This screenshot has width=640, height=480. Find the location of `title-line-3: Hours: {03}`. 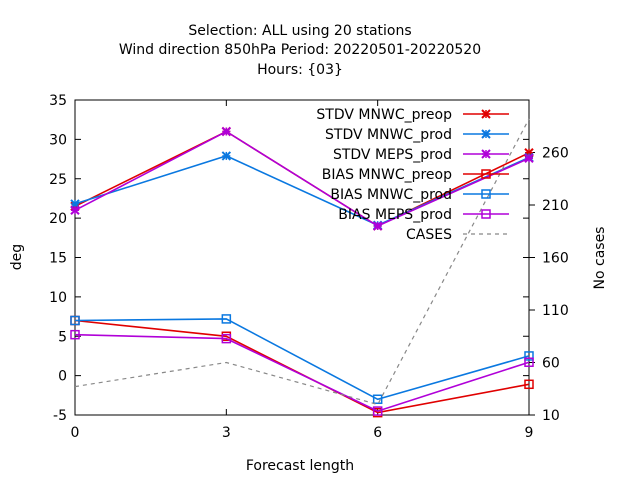

title-line-3: Hours: {03} is located at coordinates (300, 70).